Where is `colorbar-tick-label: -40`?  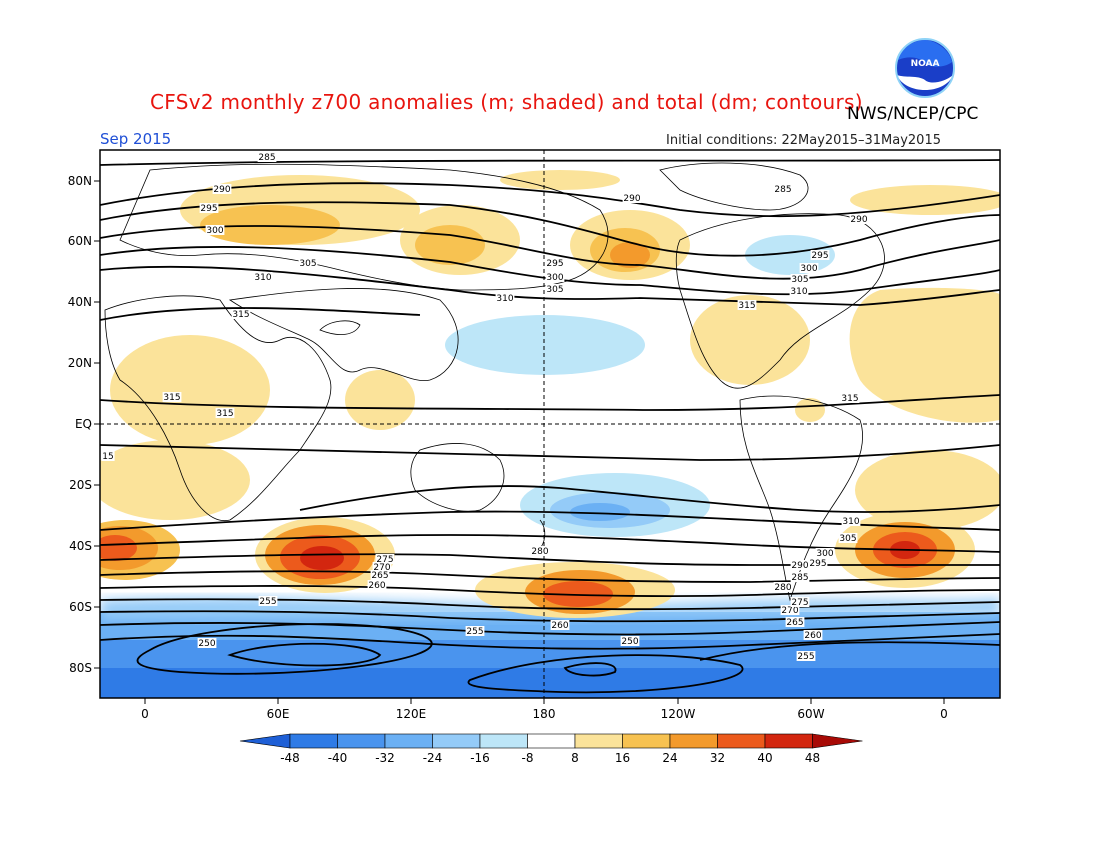
colorbar-tick-label: -40 is located at coordinates (338, 758).